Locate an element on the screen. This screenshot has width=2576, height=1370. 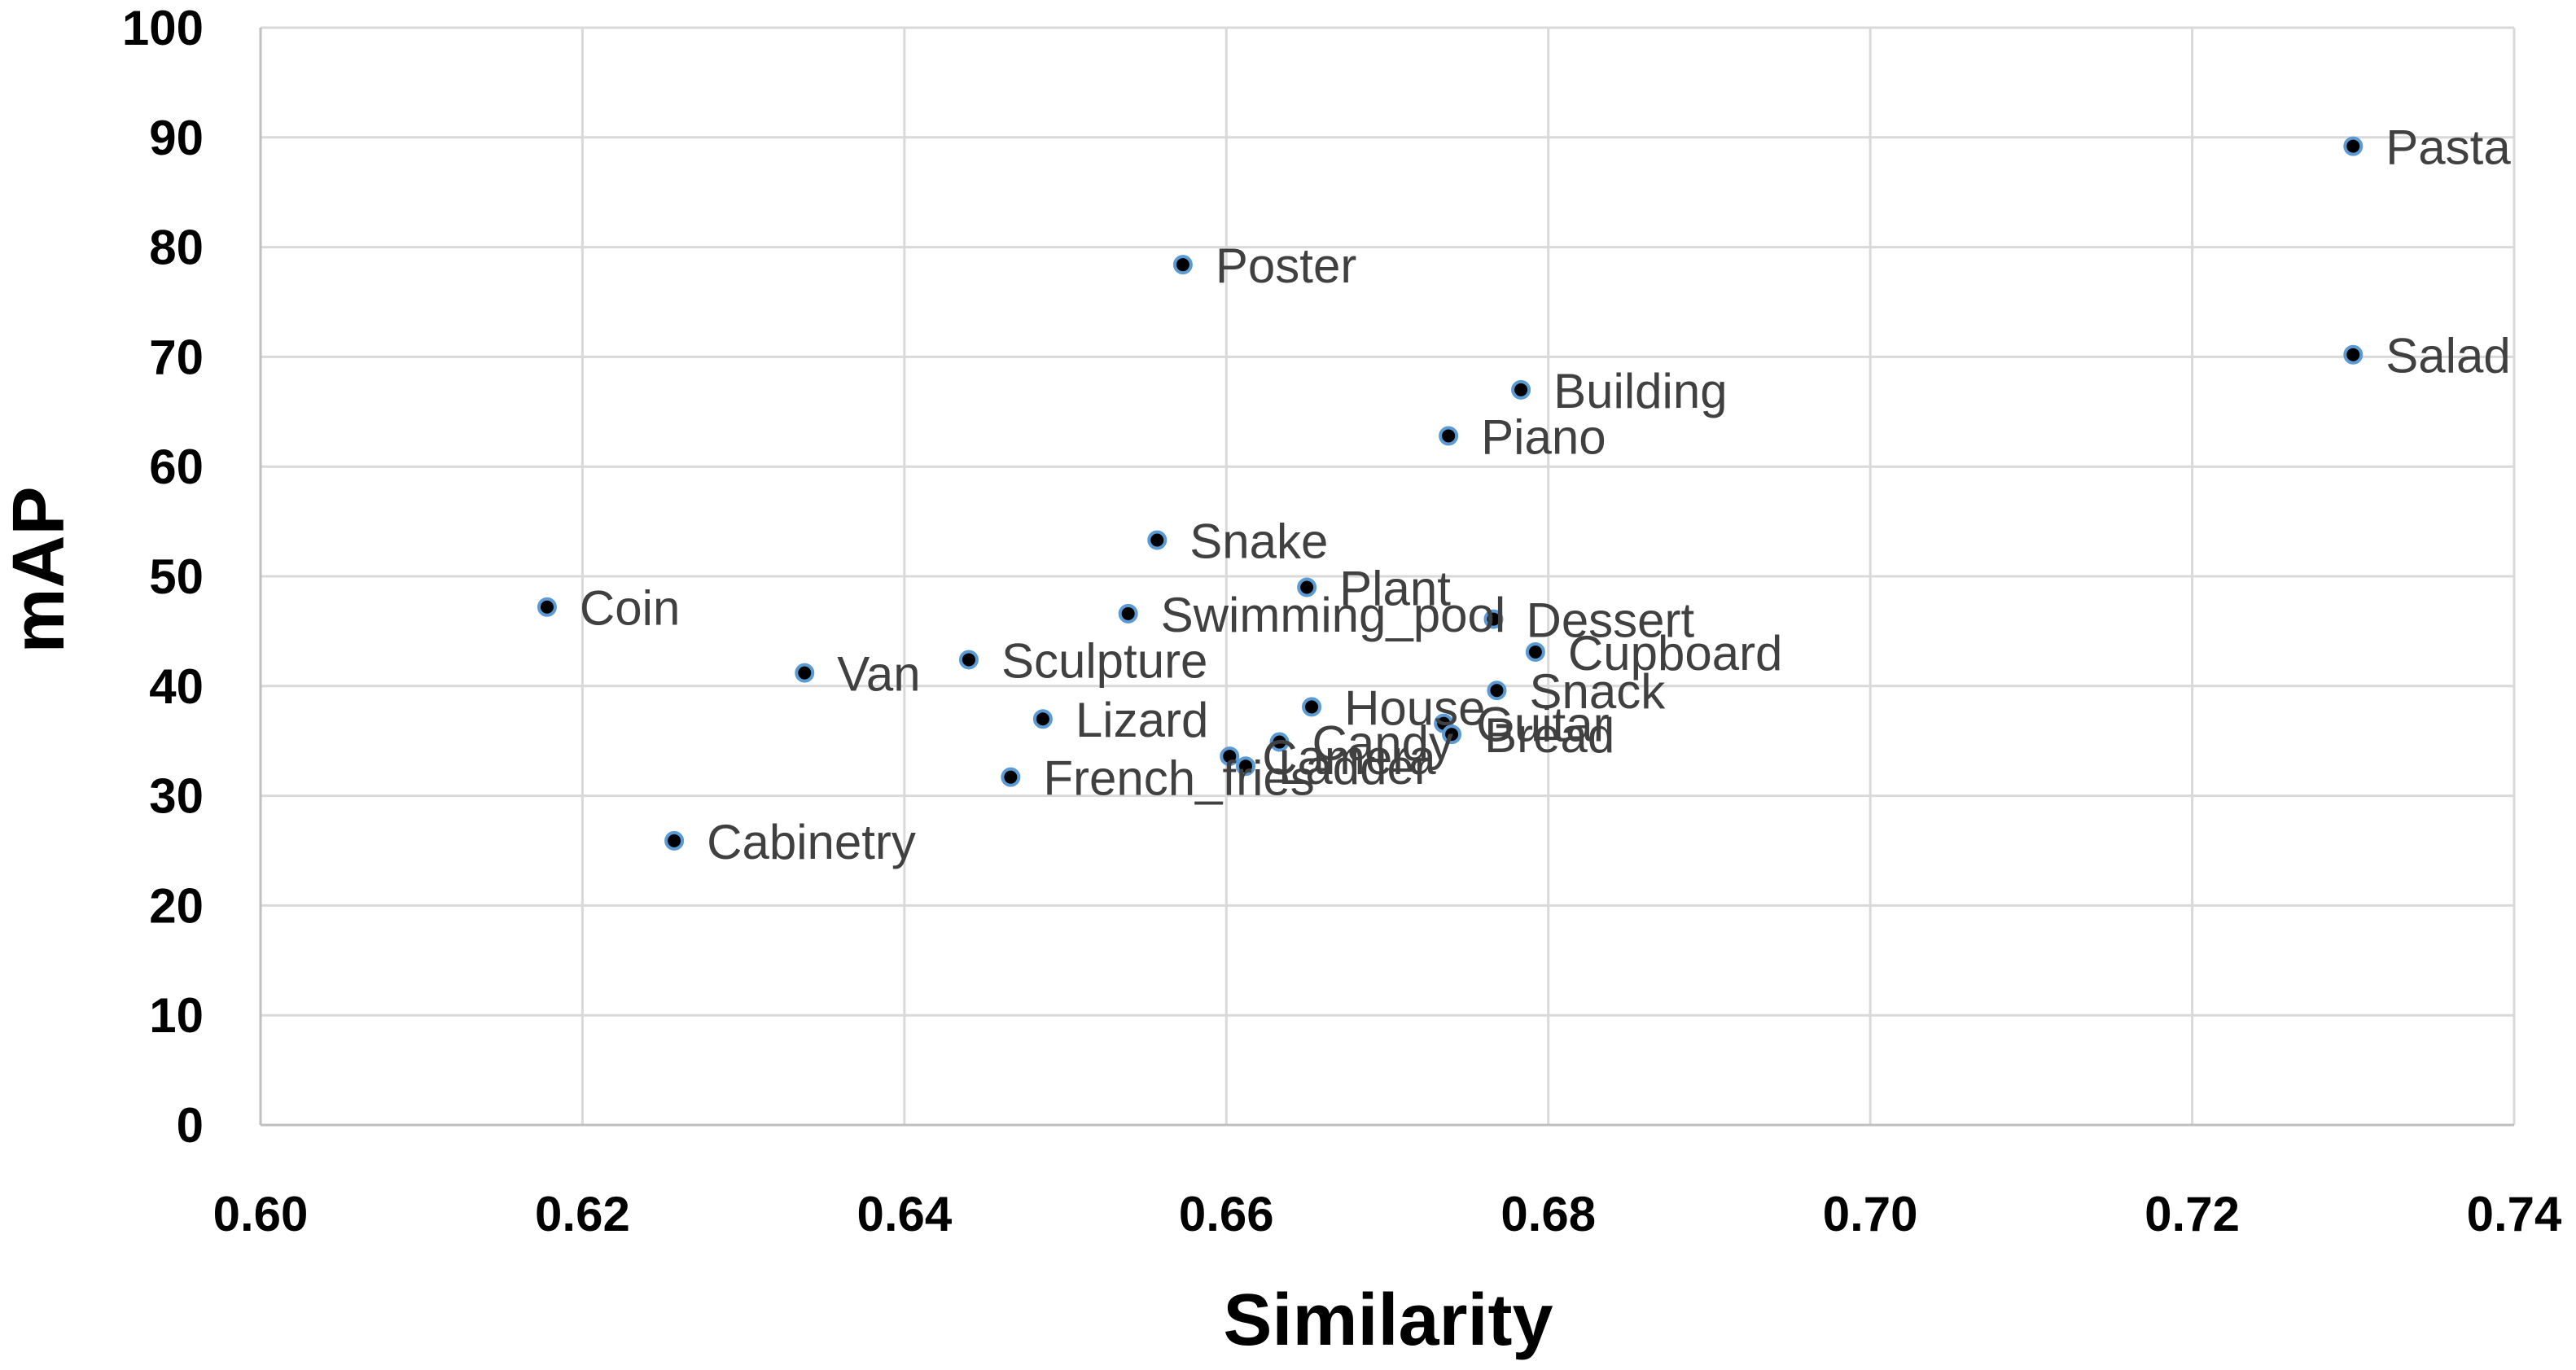
x-axis-title: Similarity is located at coordinates (1388, 1321).